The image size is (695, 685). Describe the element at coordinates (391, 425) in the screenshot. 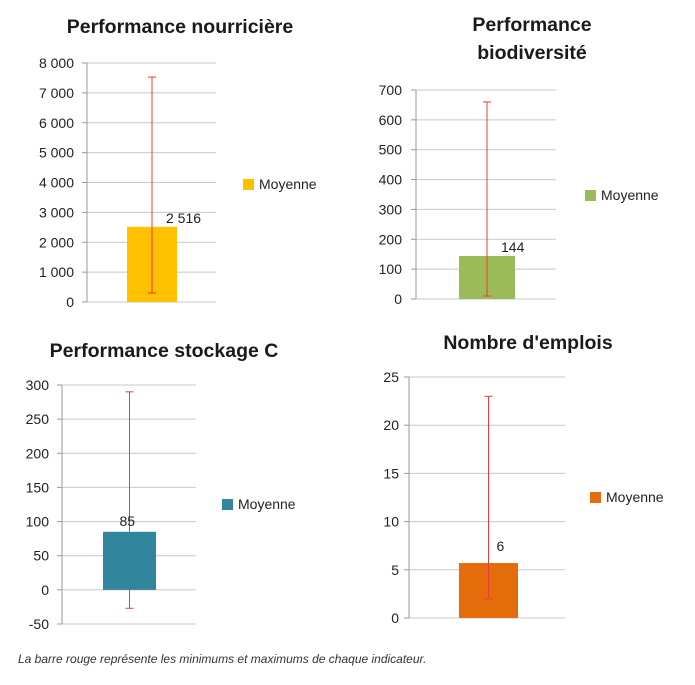

I see `y-tick-label: 20` at that location.